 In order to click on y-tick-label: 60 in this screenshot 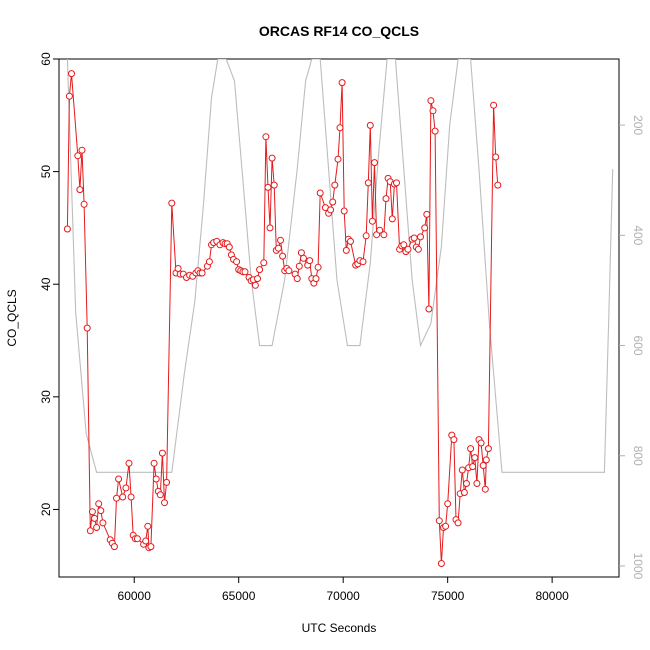, I will do `click(46, 59)`.